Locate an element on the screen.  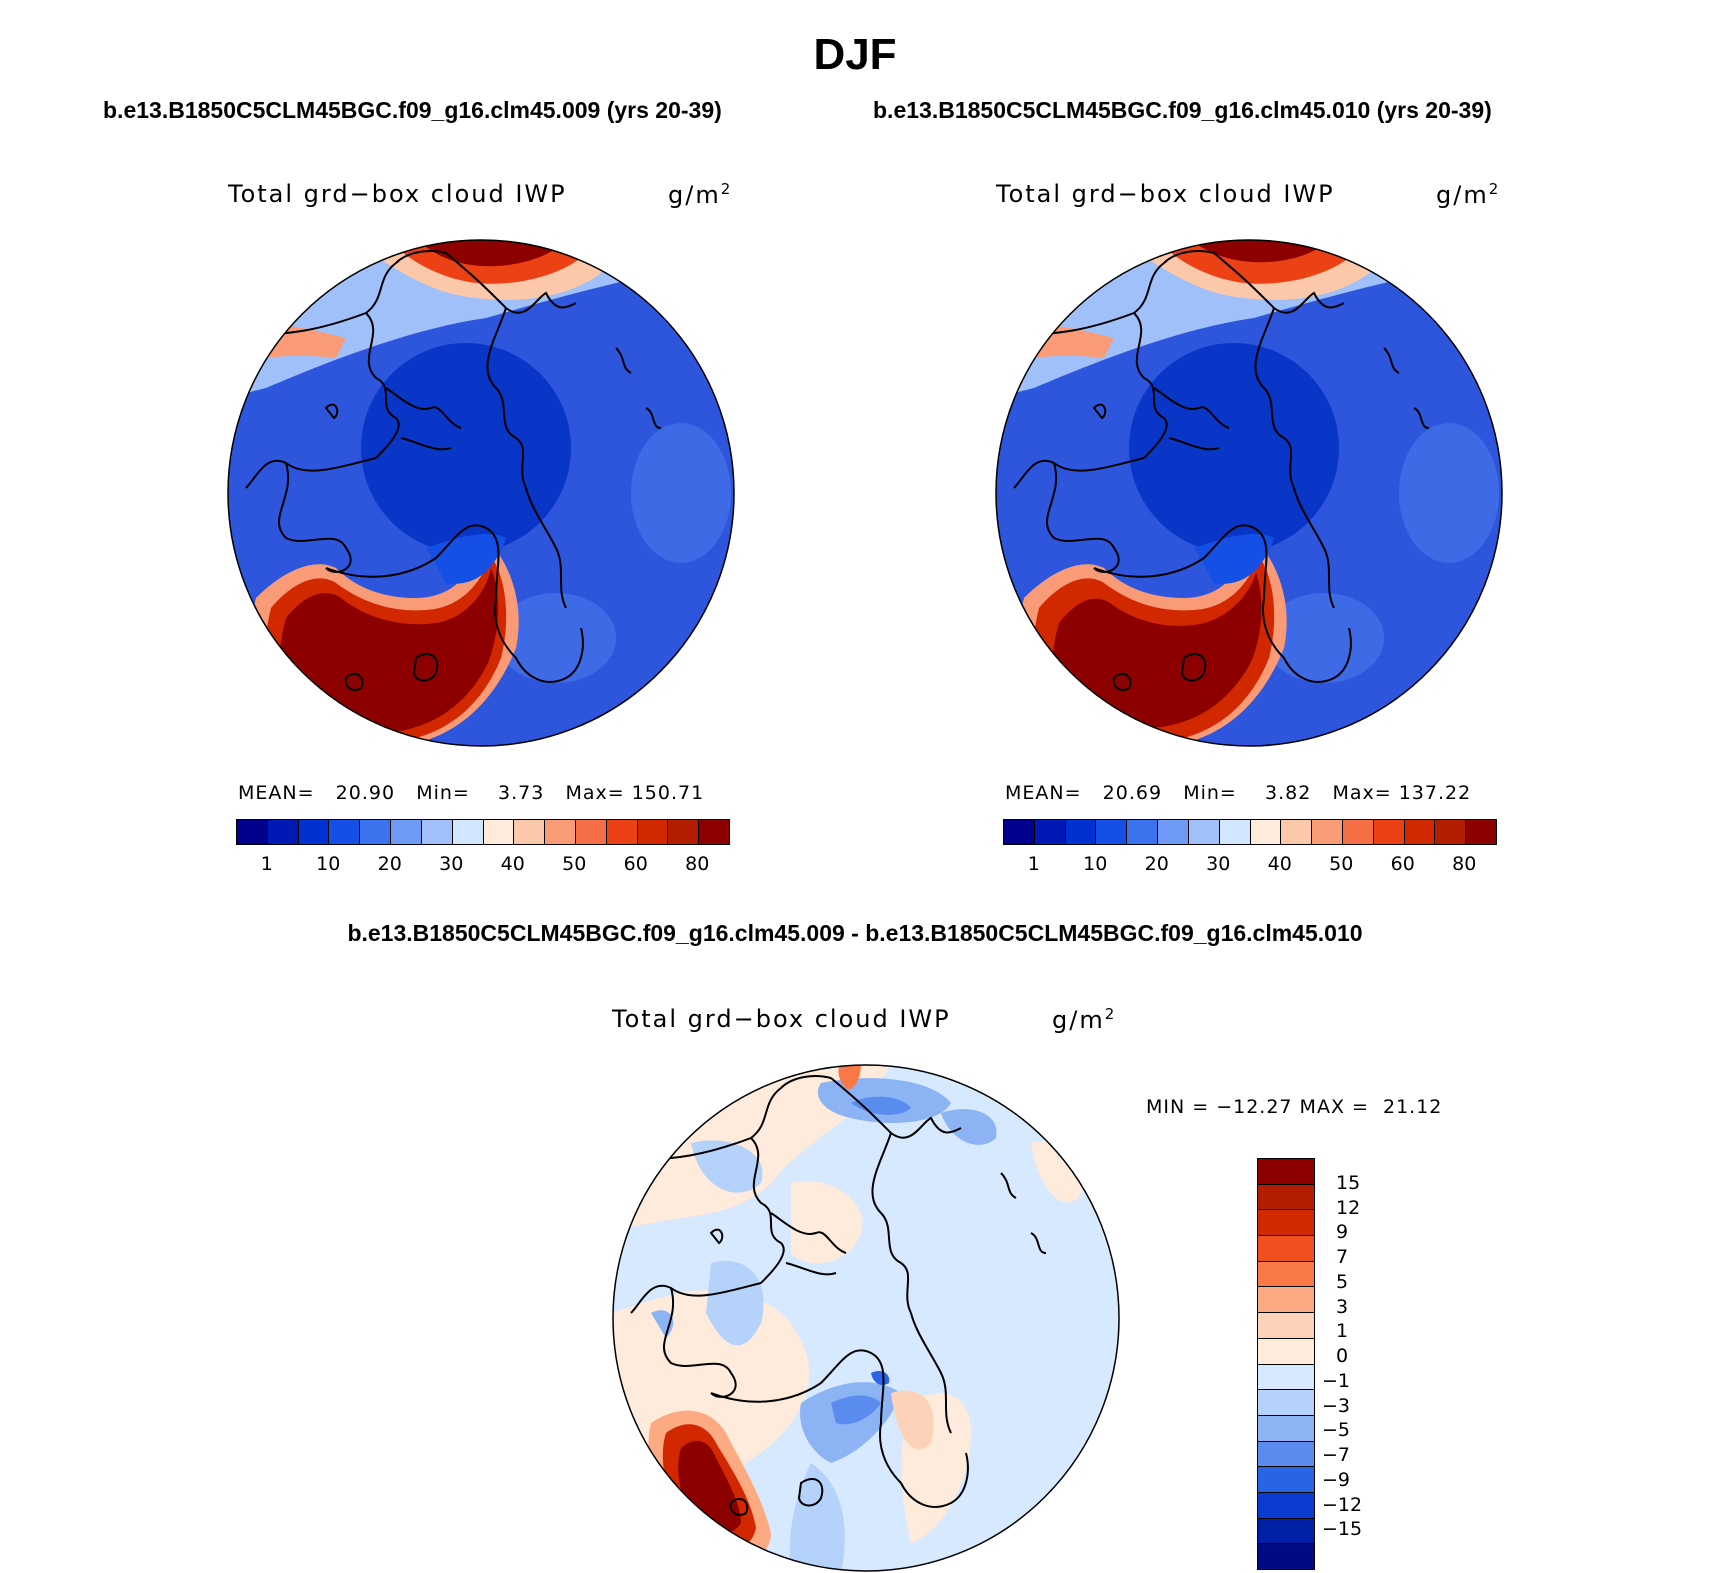
panel-2-mean-label: MEAN= is located at coordinates (1043, 793).